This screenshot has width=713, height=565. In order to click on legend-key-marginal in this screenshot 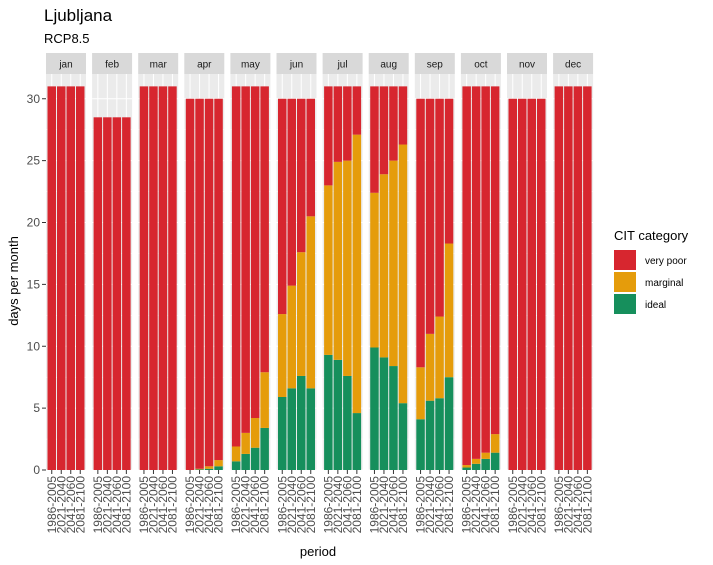, I will do `click(625, 282)`.